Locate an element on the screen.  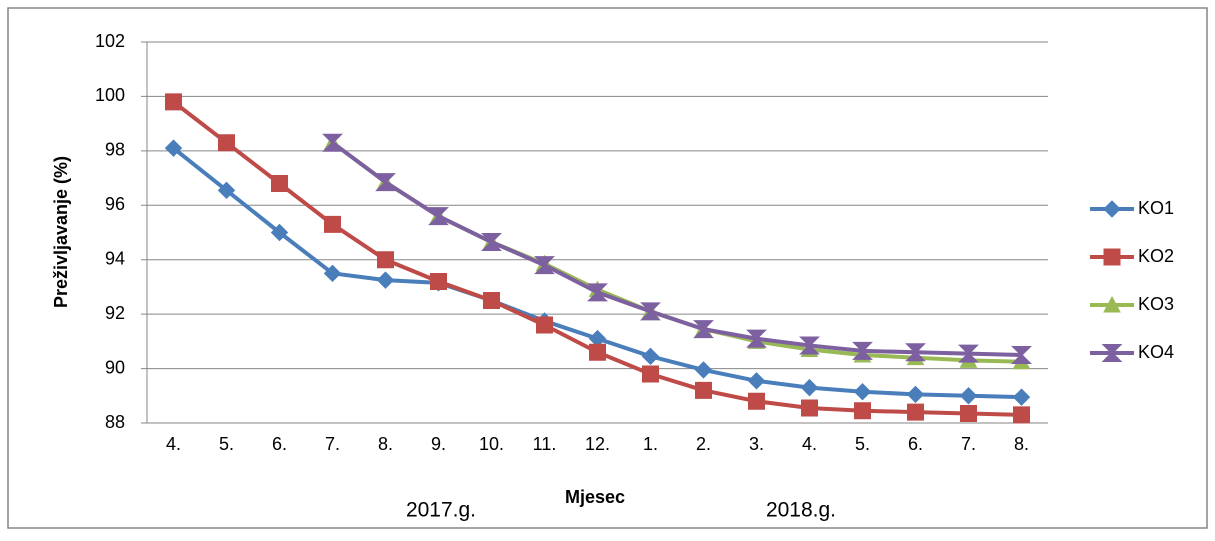
legend-label: KO3 is located at coordinates (1156, 304).